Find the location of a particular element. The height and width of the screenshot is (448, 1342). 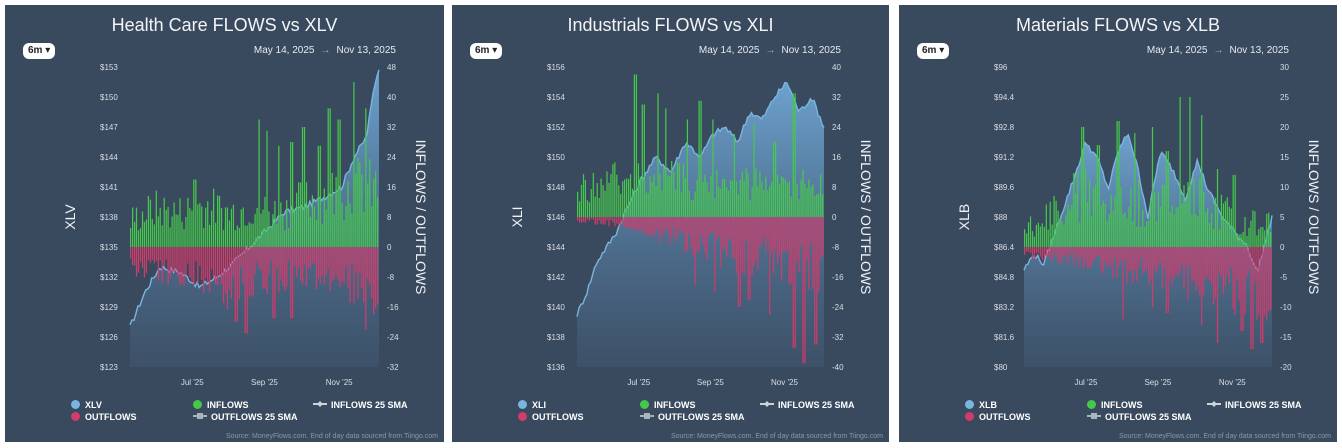

arrow-right-icon: → is located at coordinates (325, 50).